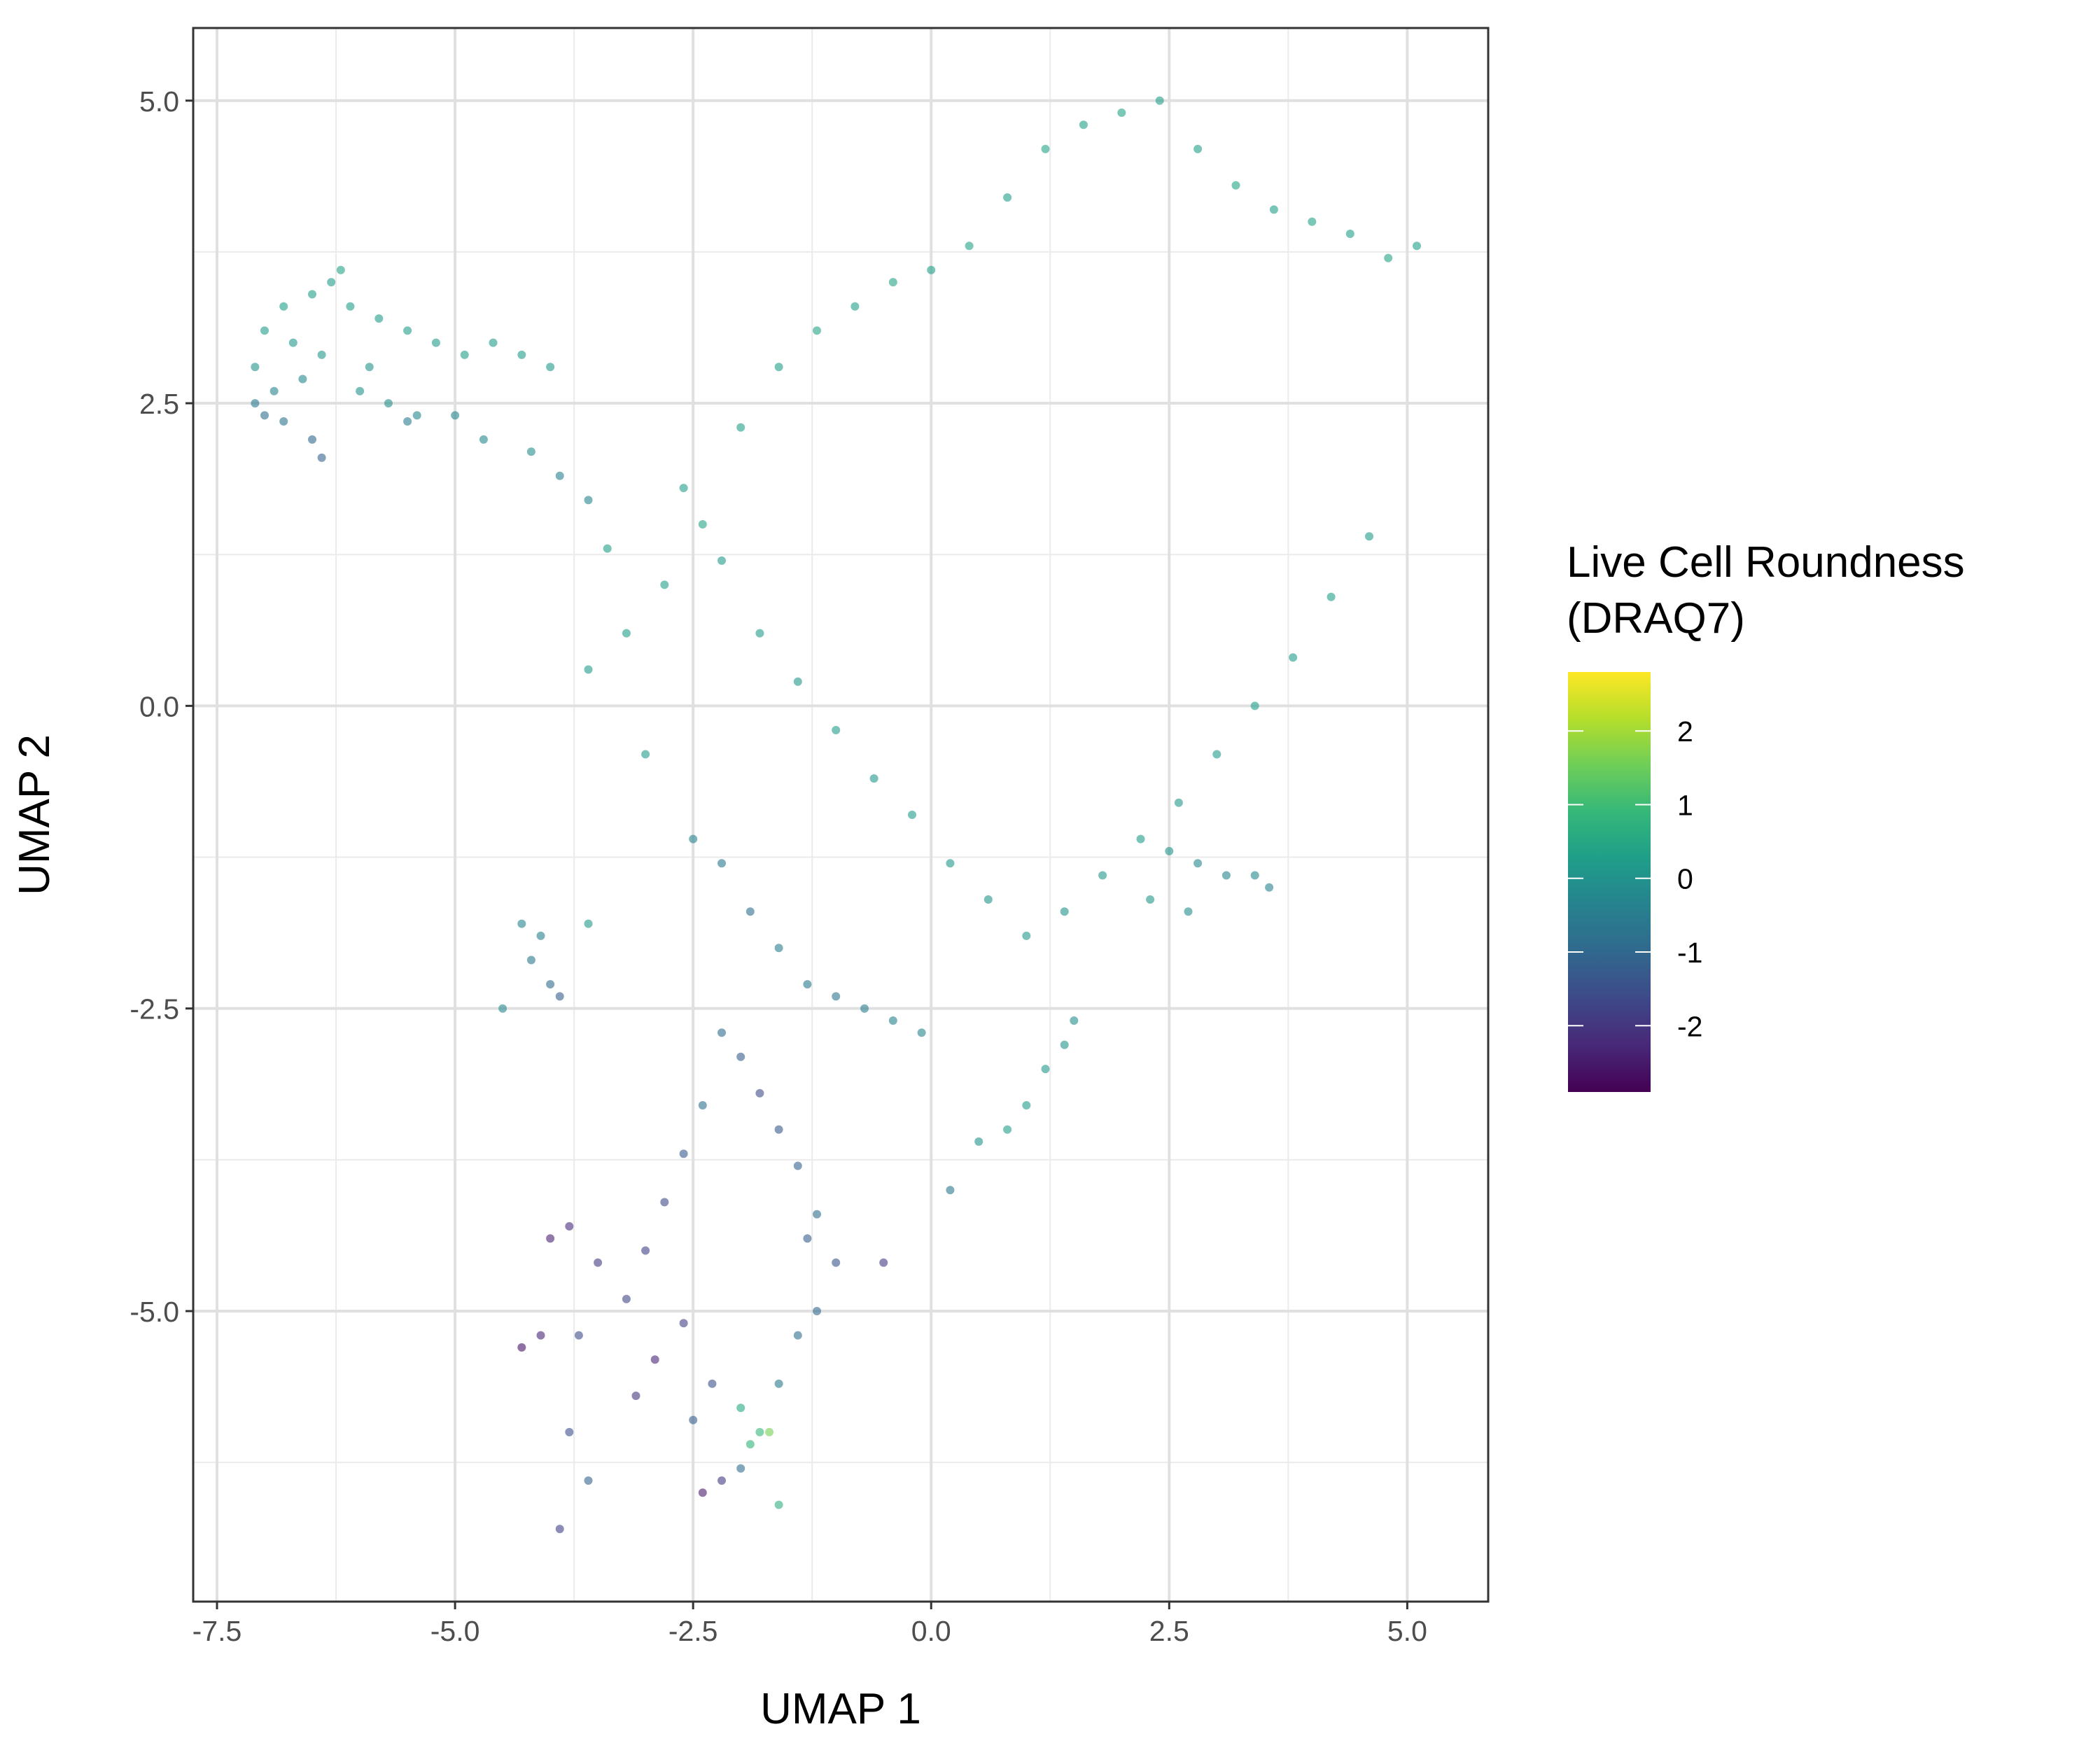 This screenshot has height=1750, width=2100. I want to click on colorbar-tick-label: -1, so click(1689, 953).